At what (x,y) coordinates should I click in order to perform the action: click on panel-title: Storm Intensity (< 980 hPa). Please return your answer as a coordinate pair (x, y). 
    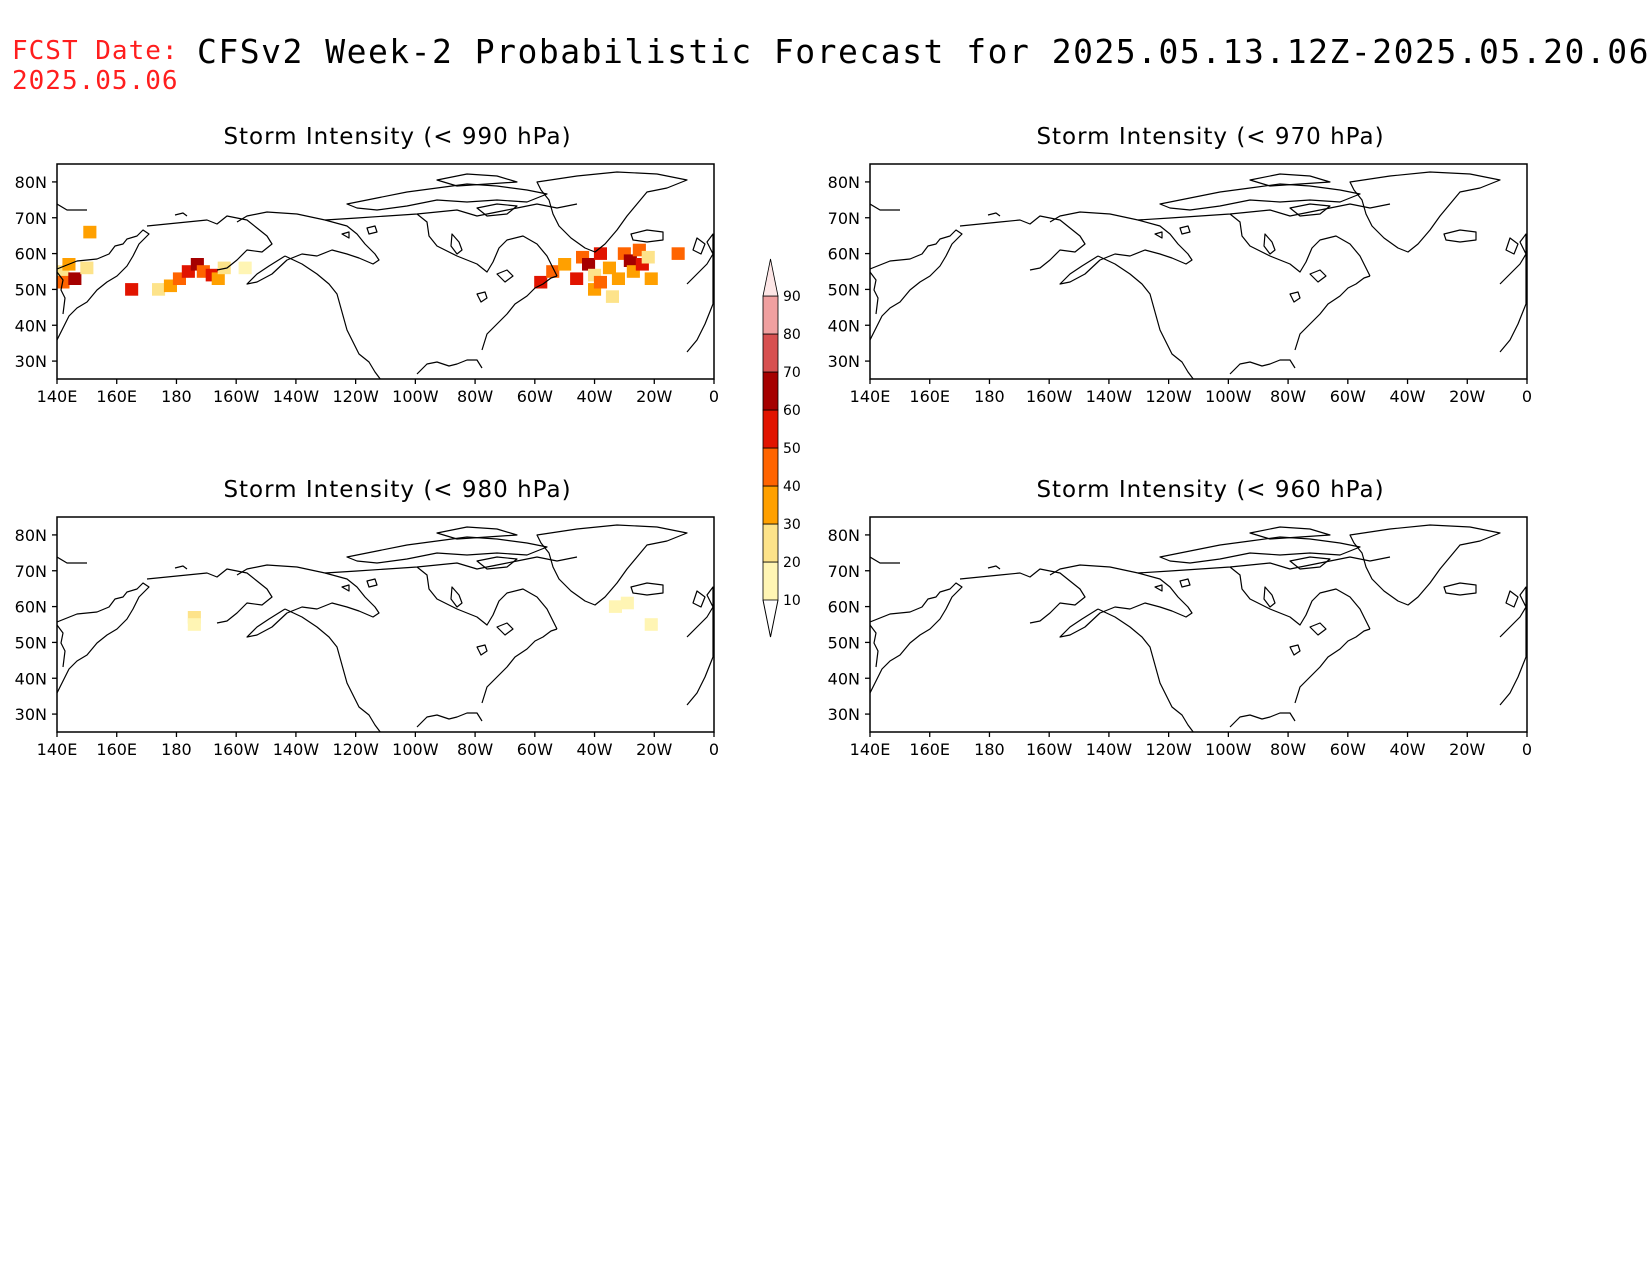
    Looking at the image, I should click on (397, 490).